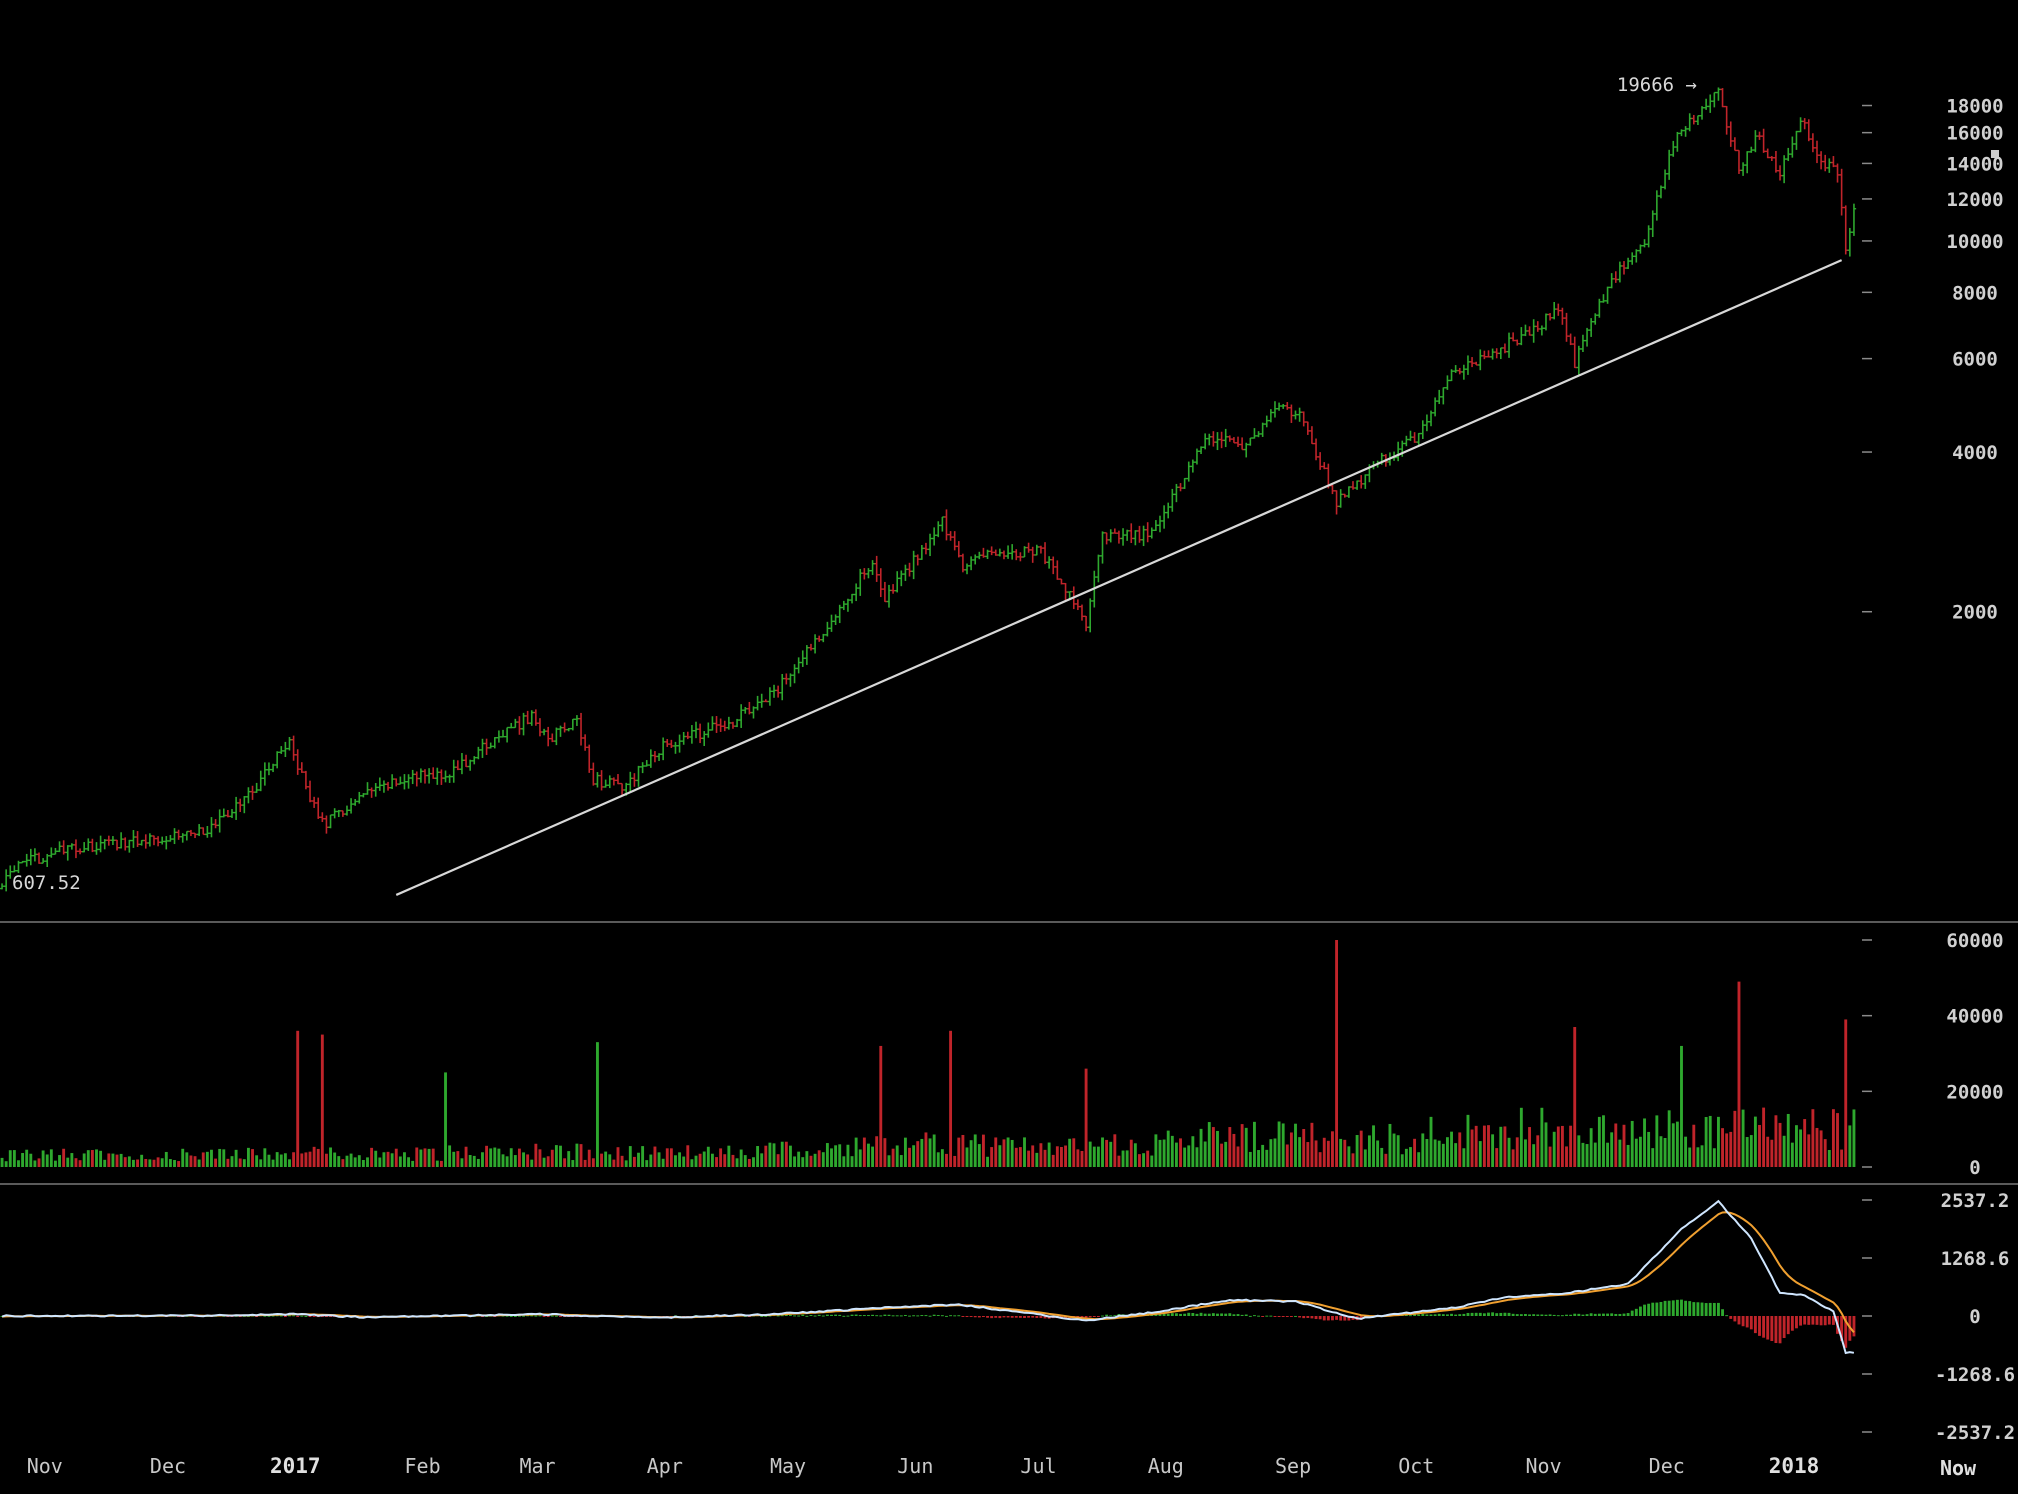 The image size is (2018, 1494). I want to click on macd-panel, so click(928, 1277).